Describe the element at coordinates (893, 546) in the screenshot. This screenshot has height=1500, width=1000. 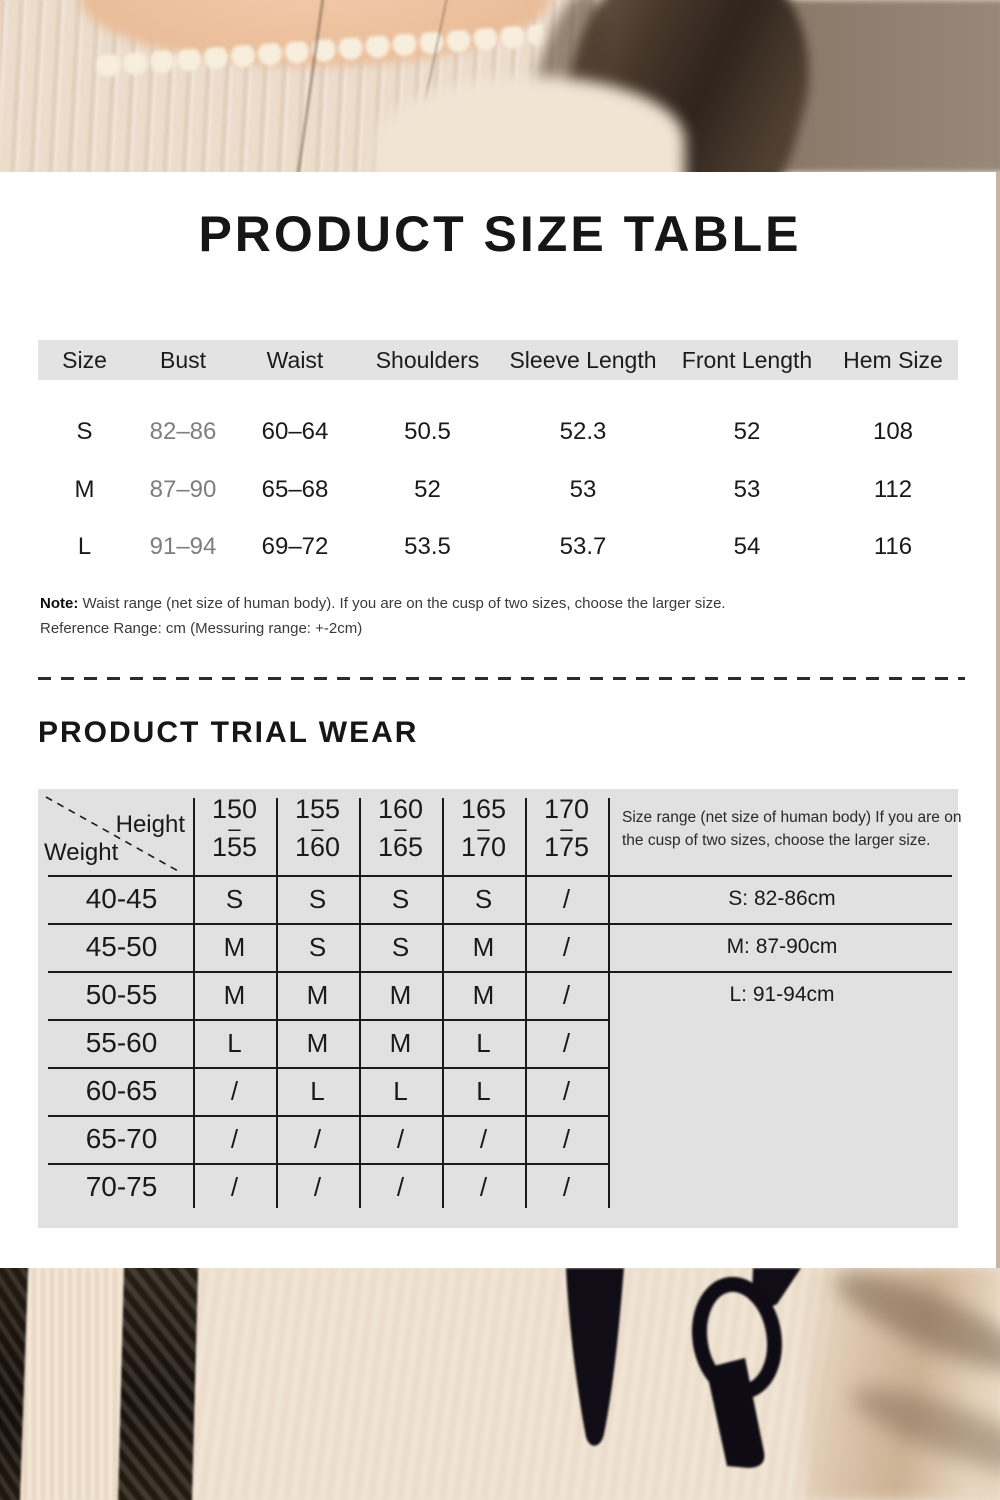
I see `hem-size-value: 116` at that location.